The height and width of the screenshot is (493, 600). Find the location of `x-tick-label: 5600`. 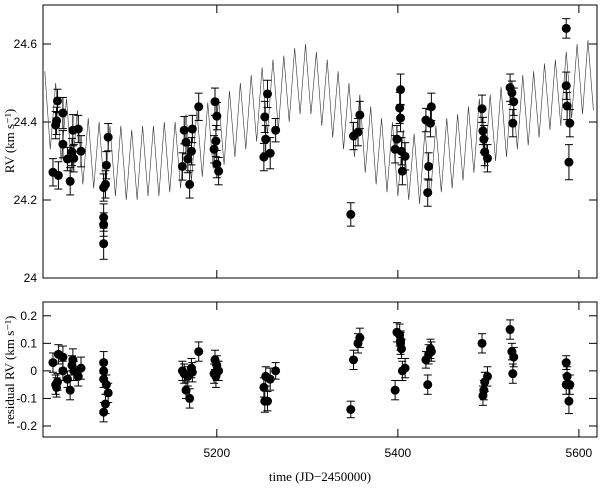

x-tick-label: 5600 is located at coordinates (579, 453).